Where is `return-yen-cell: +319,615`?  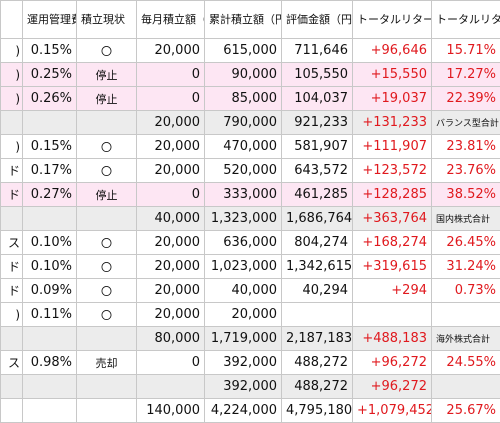
return-yen-cell: +319,615 is located at coordinates (392, 267).